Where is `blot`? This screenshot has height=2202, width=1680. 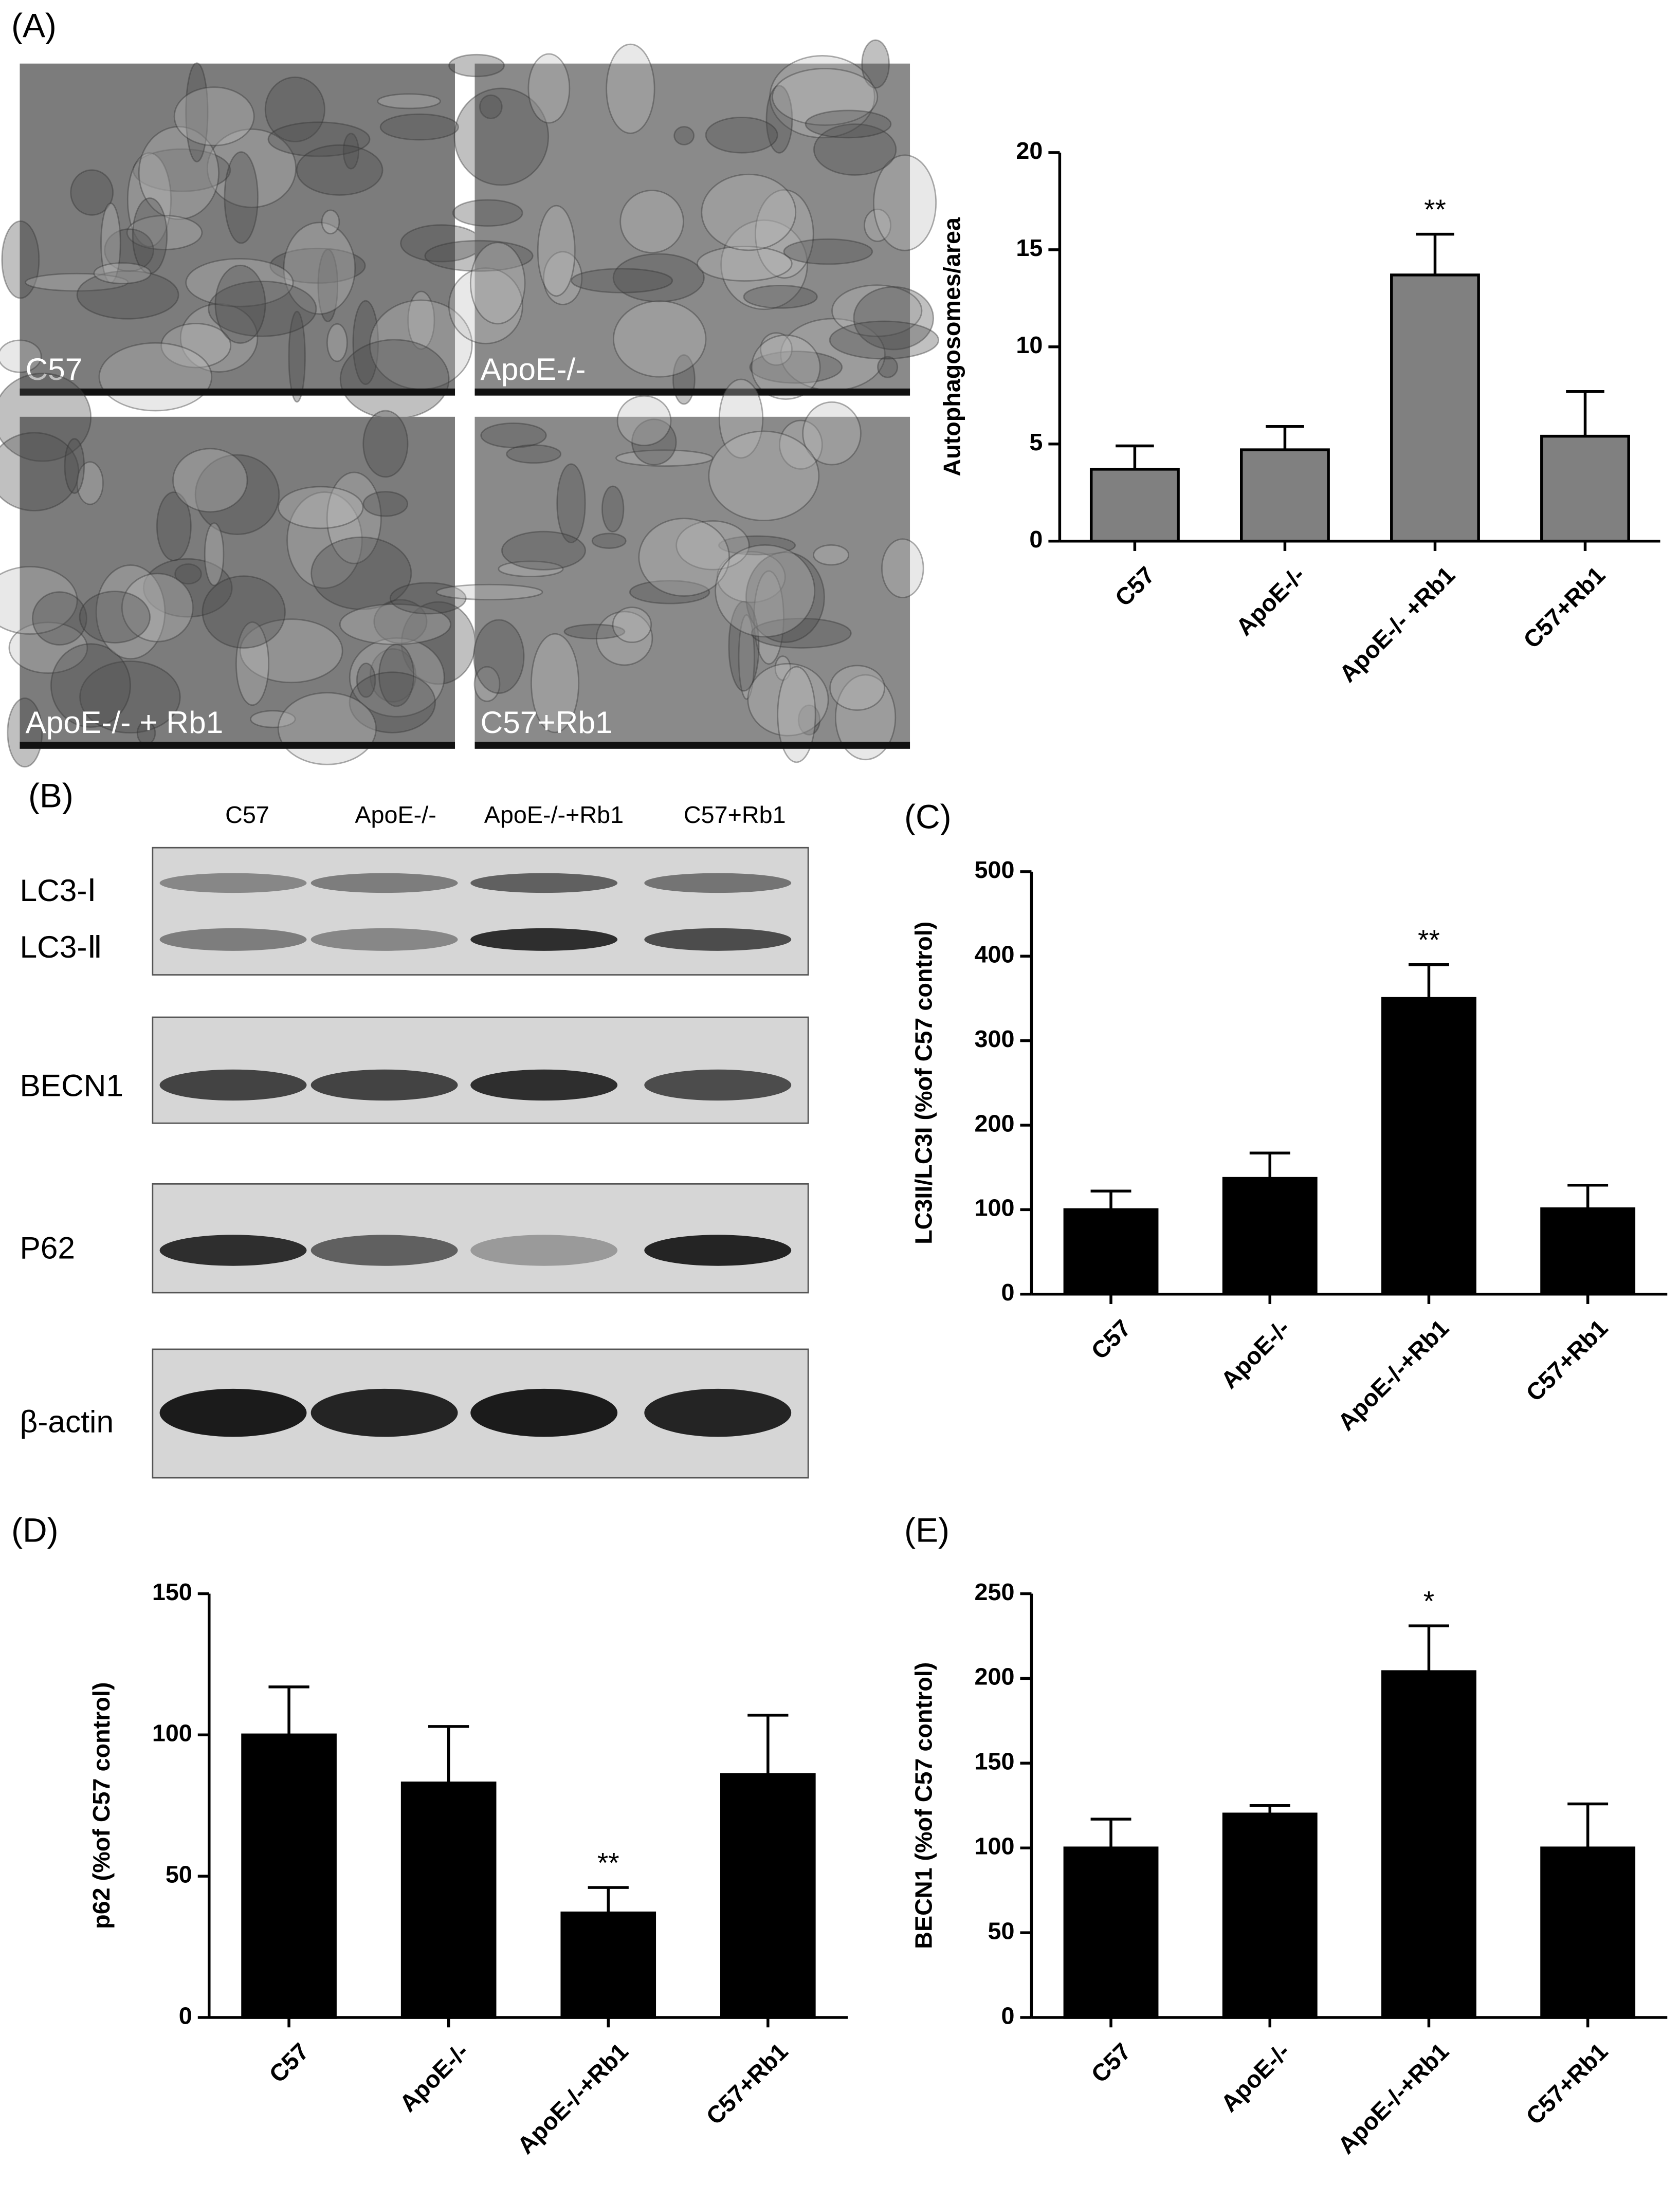
blot is located at coordinates (481, 911).